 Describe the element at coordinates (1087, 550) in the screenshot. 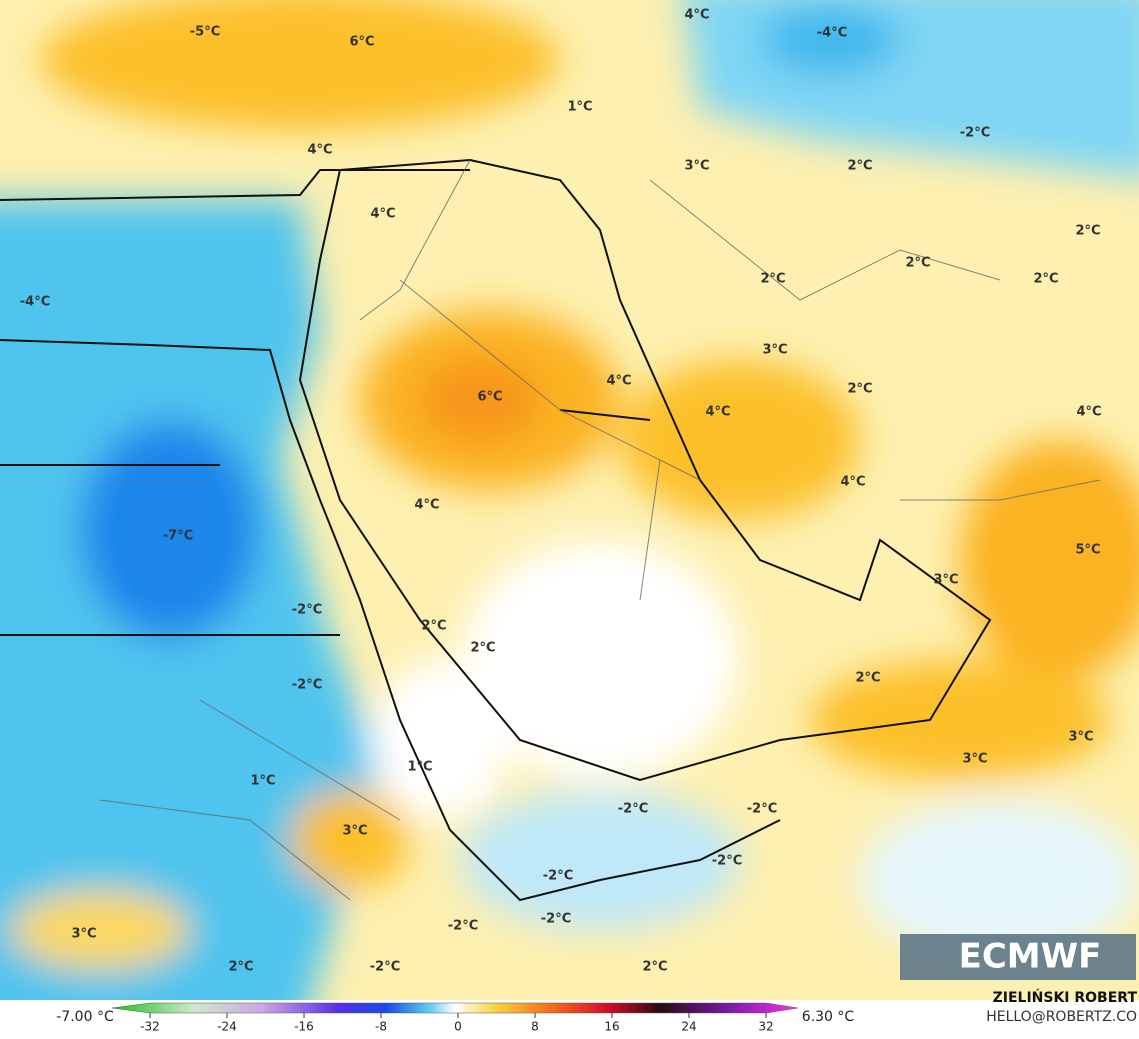

I see `map-label: 5°C` at that location.